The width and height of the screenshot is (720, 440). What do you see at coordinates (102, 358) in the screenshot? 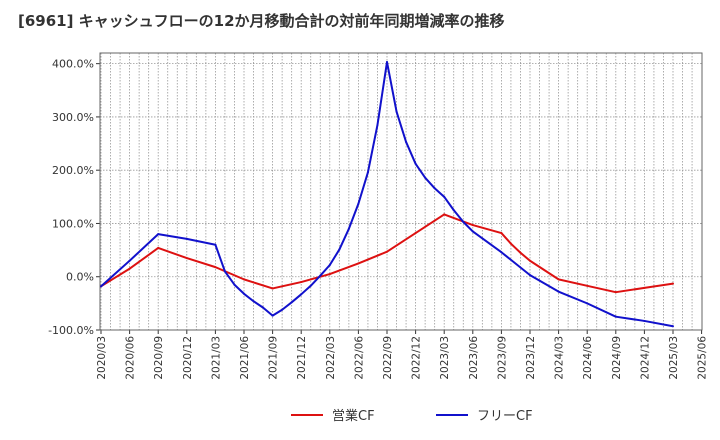
I see `x-tick-label: 2020/03` at bounding box center [102, 358].